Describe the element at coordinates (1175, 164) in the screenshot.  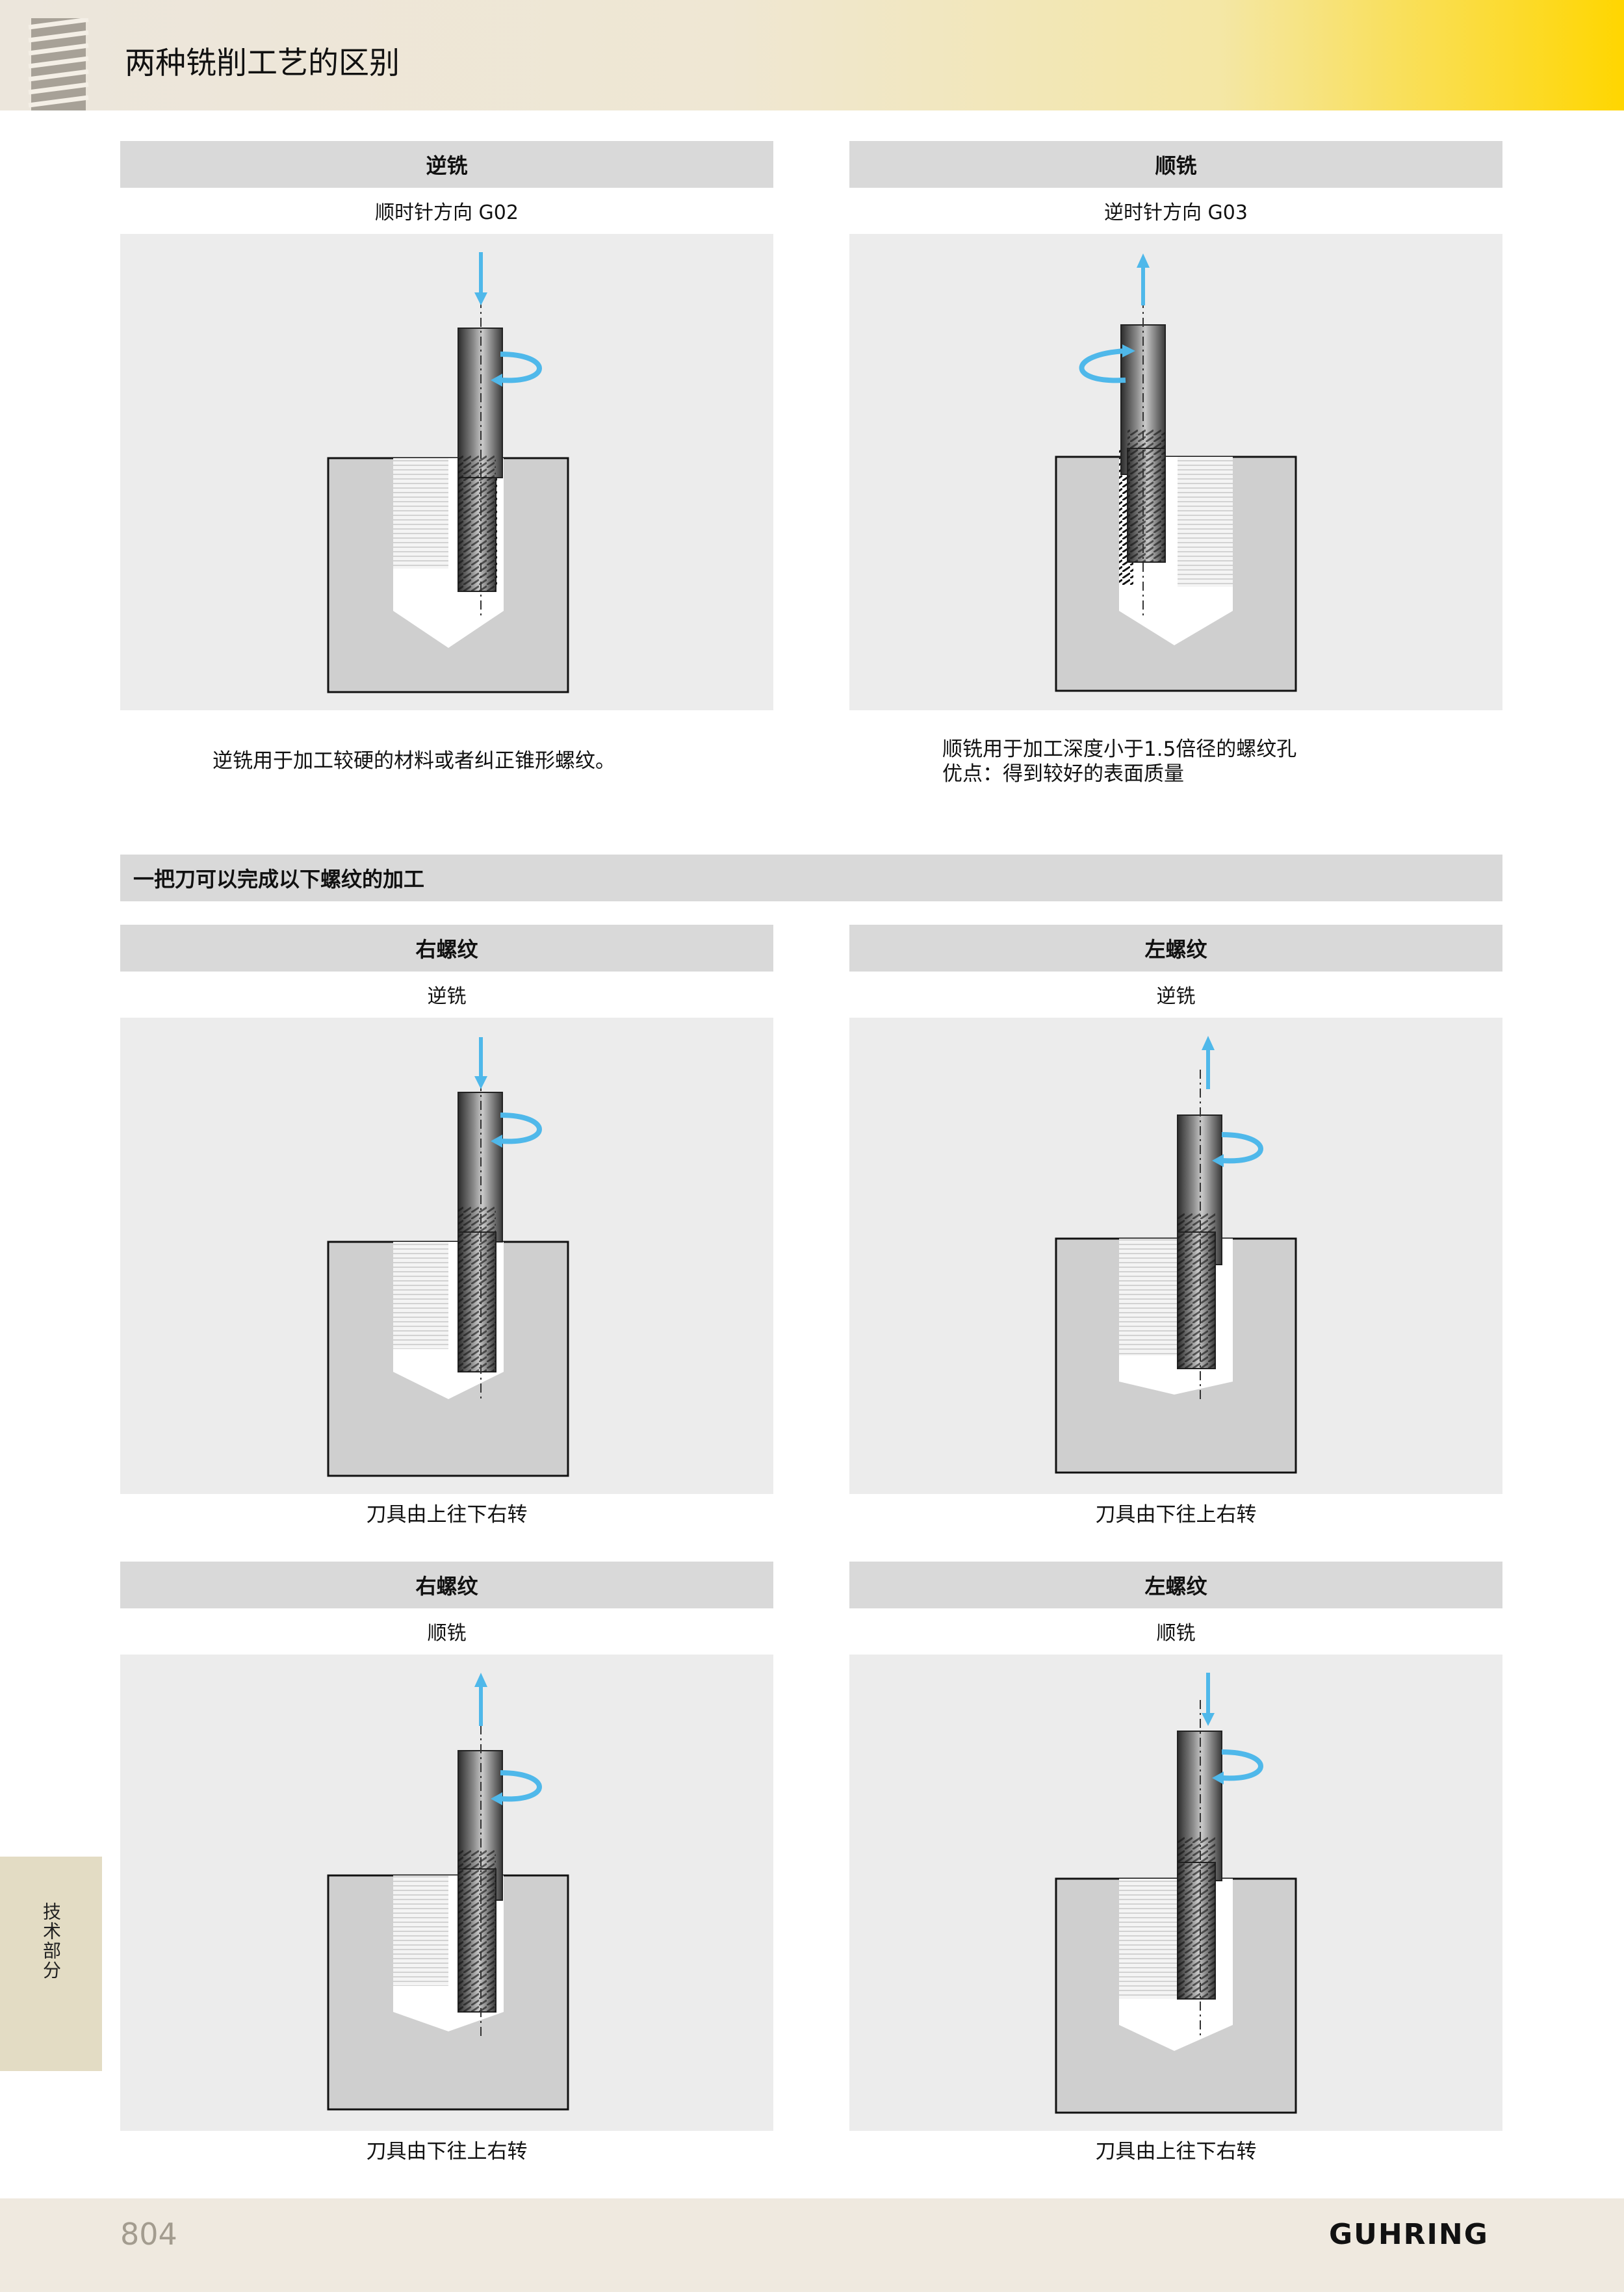
I see `climb-milling-title: 顺铣` at that location.